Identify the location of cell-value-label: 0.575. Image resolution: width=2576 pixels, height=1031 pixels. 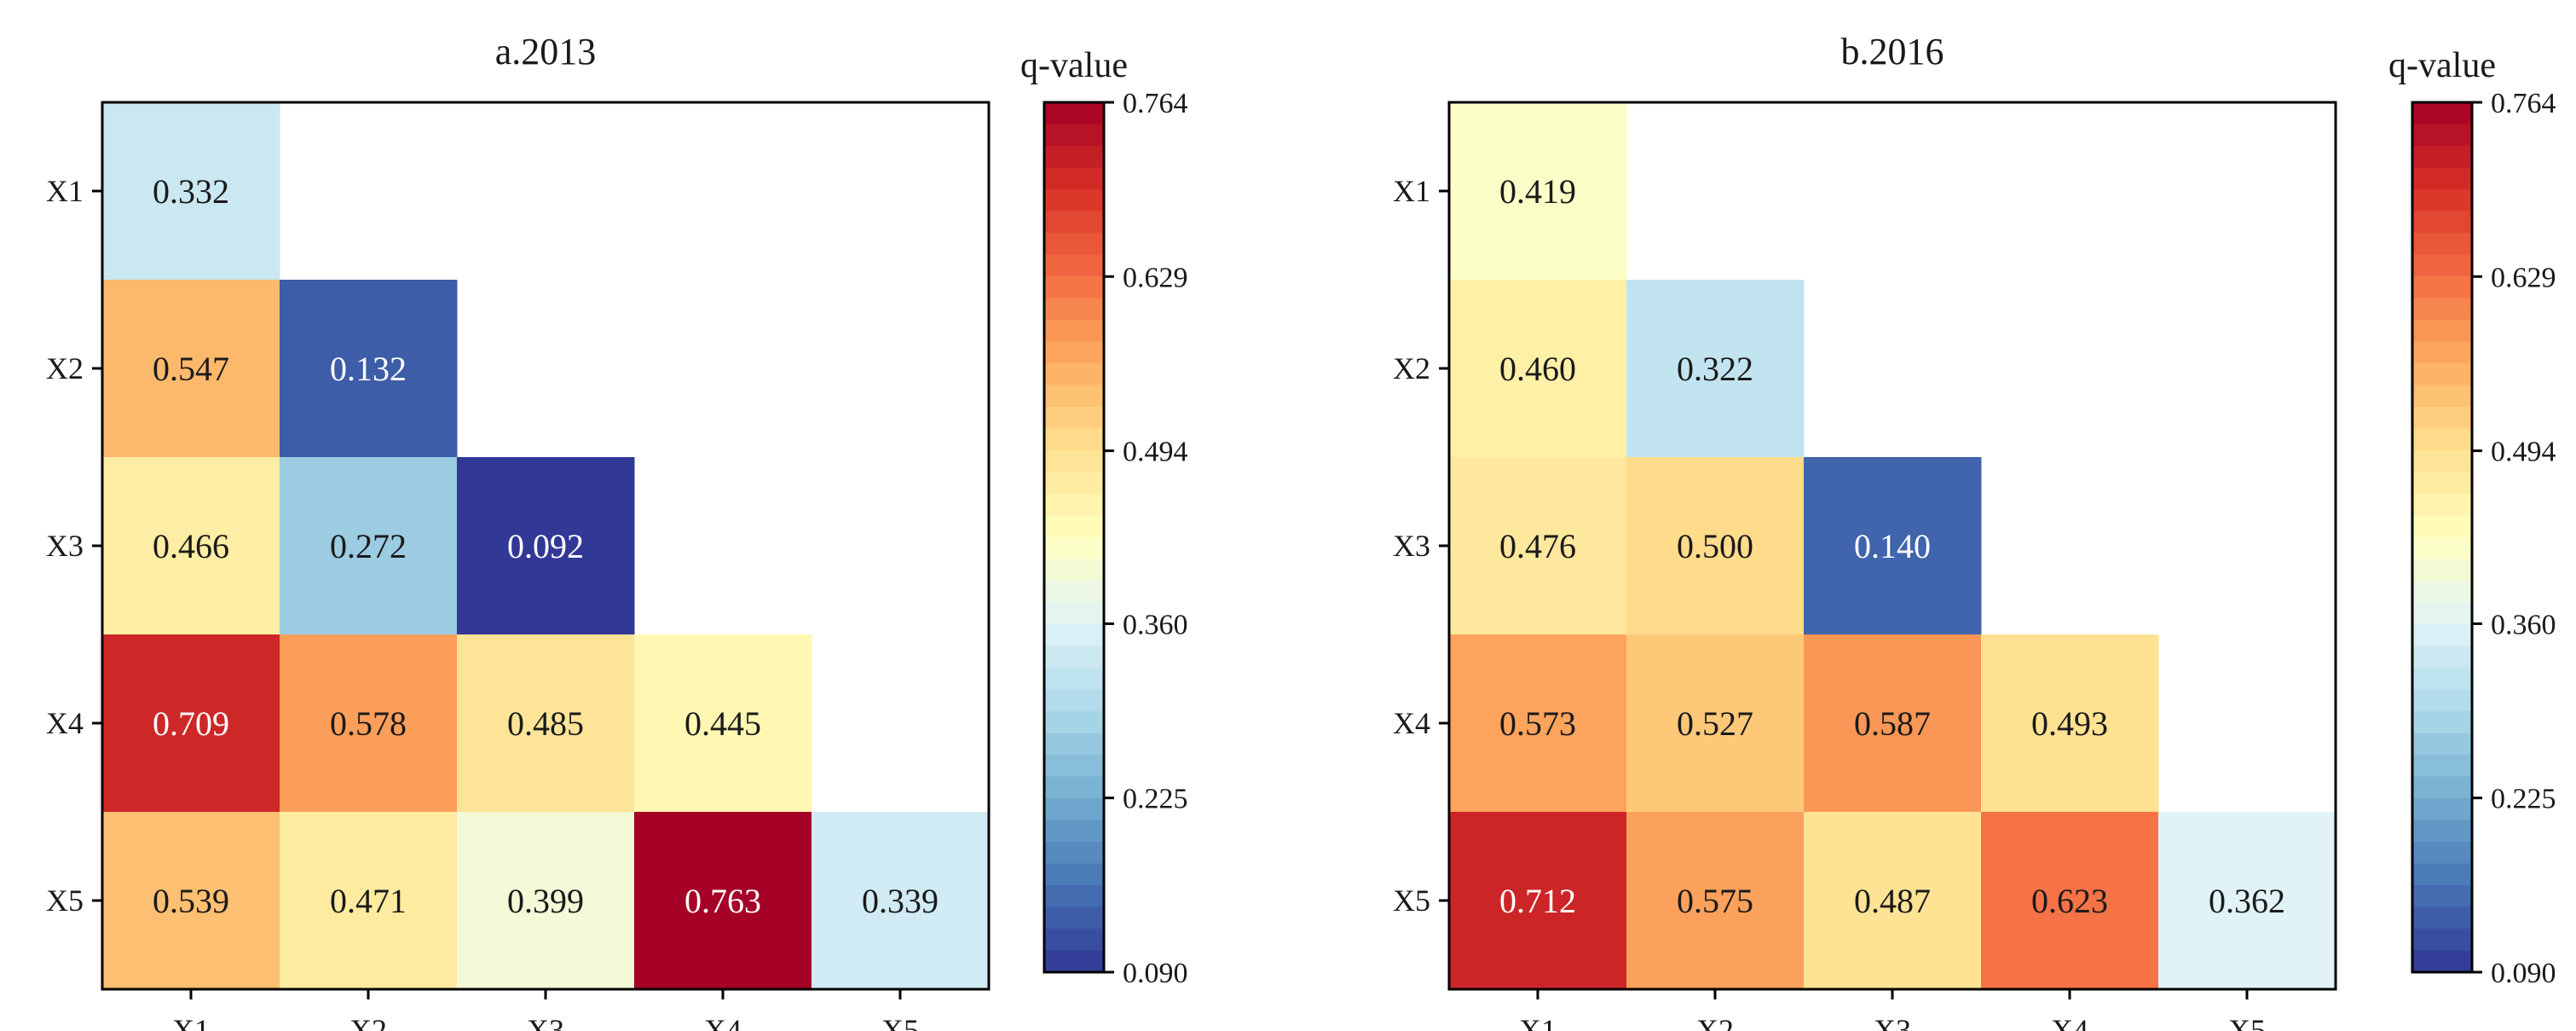
(1715, 901).